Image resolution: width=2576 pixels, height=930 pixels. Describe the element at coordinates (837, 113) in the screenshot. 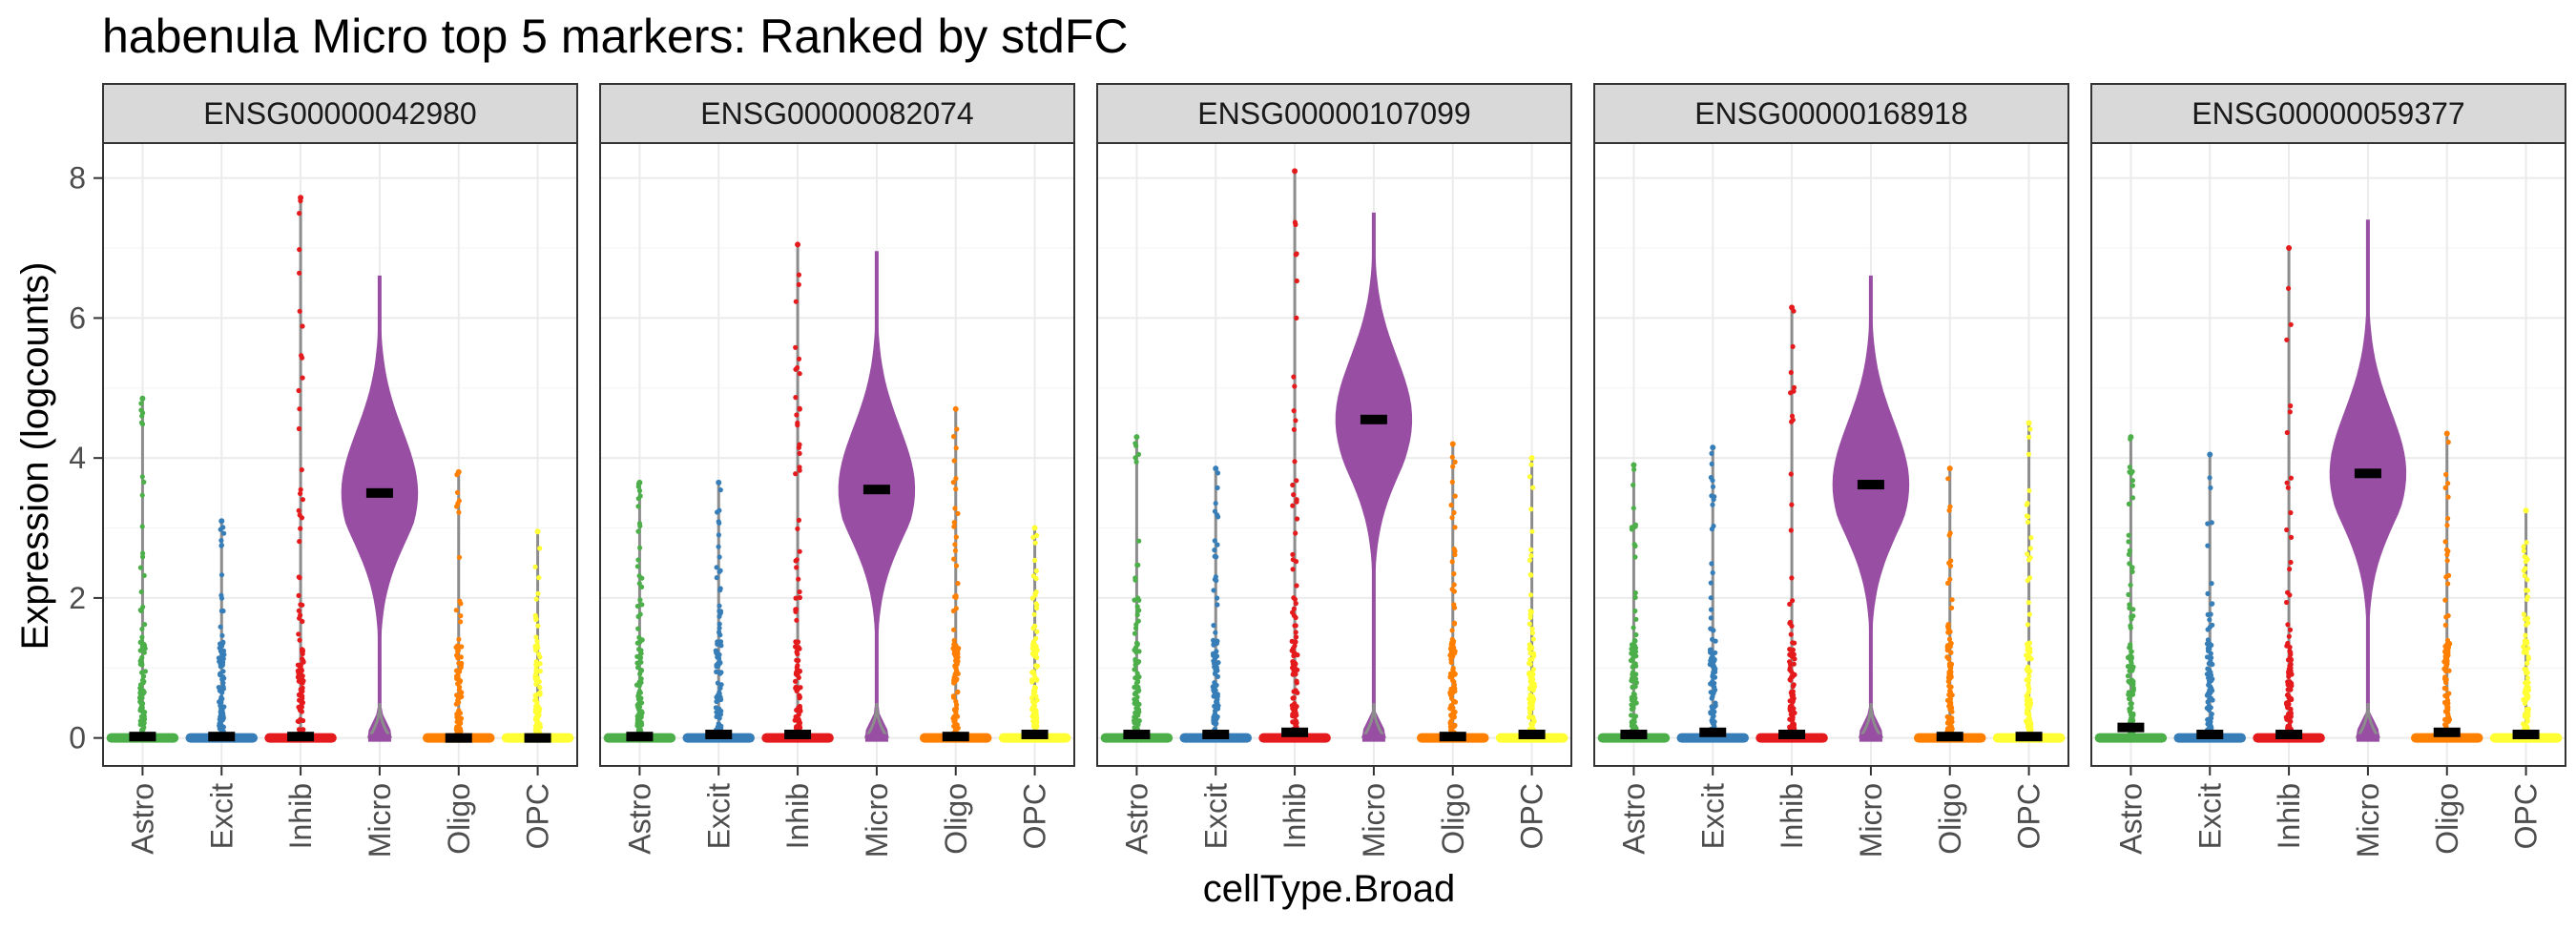

I see `facet-strip` at that location.